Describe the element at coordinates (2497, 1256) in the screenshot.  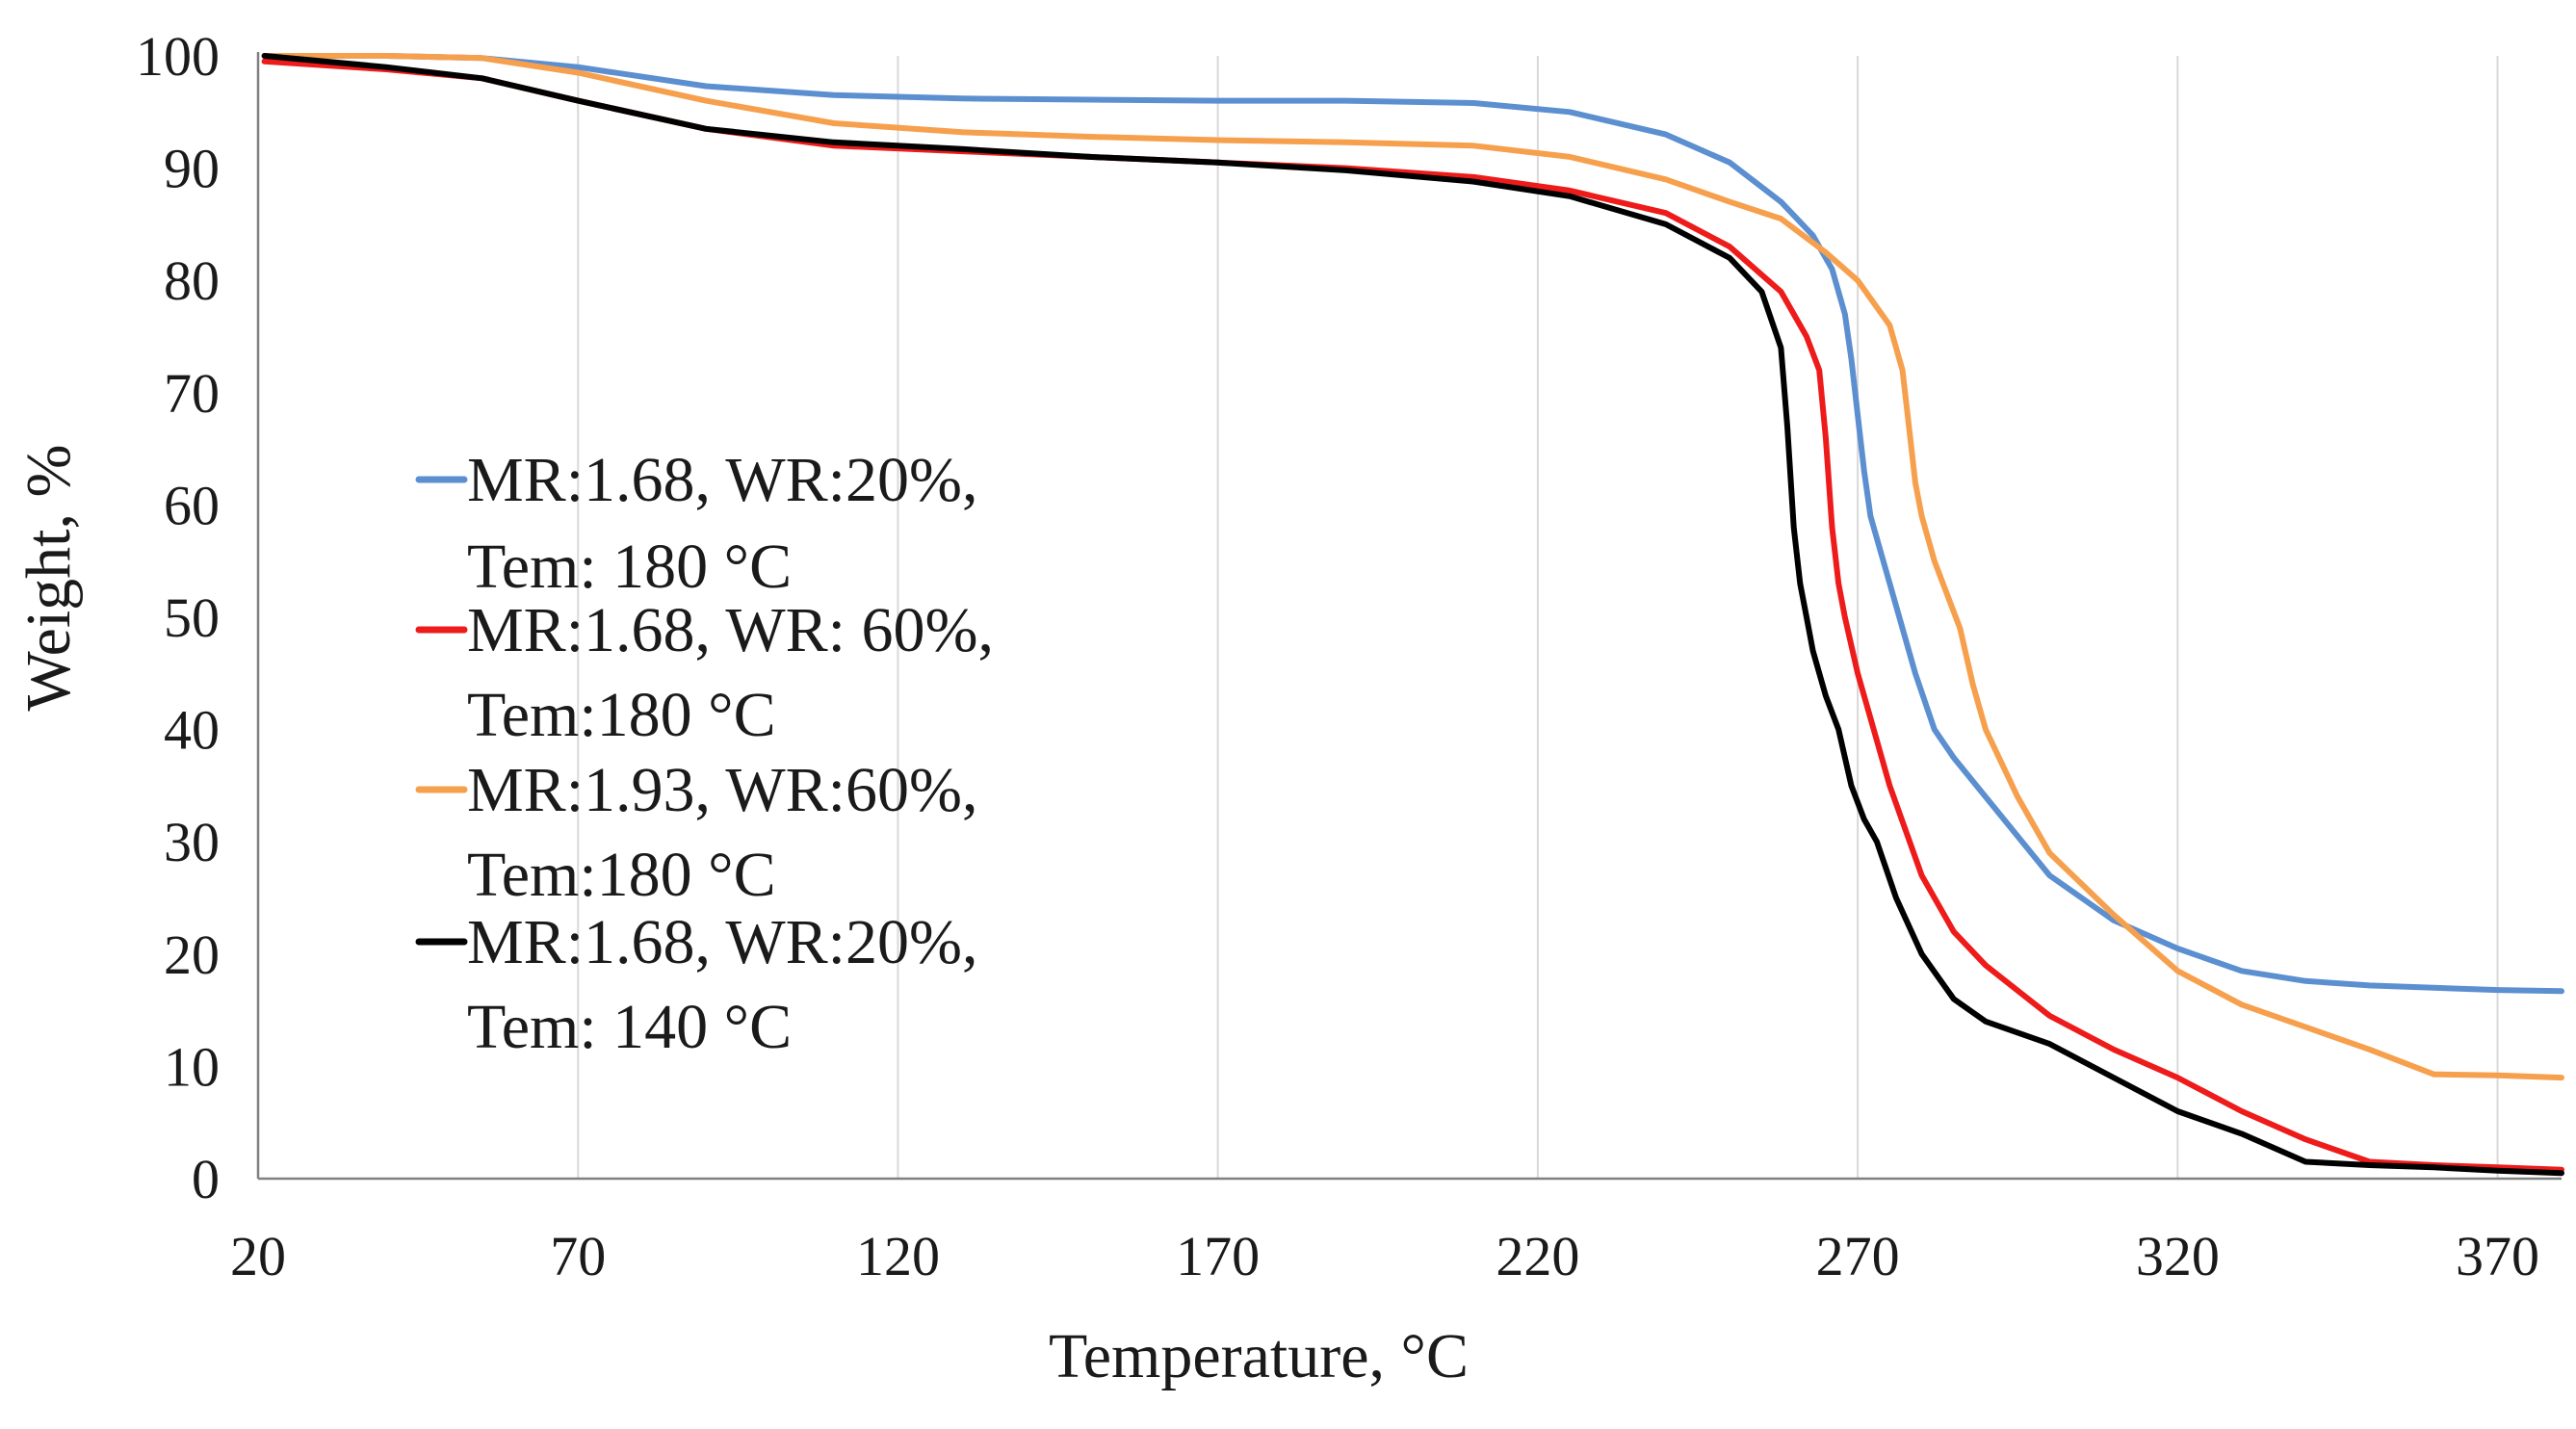
I see `x-tick-label: 370` at that location.